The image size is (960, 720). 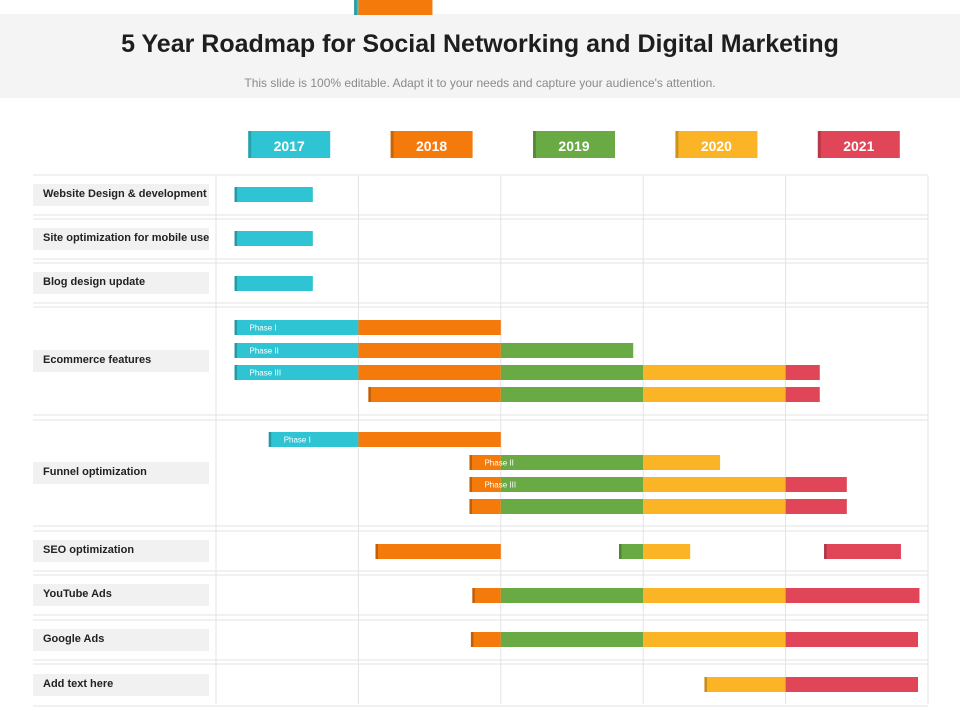 I want to click on year-label: 2018, so click(x=431, y=146).